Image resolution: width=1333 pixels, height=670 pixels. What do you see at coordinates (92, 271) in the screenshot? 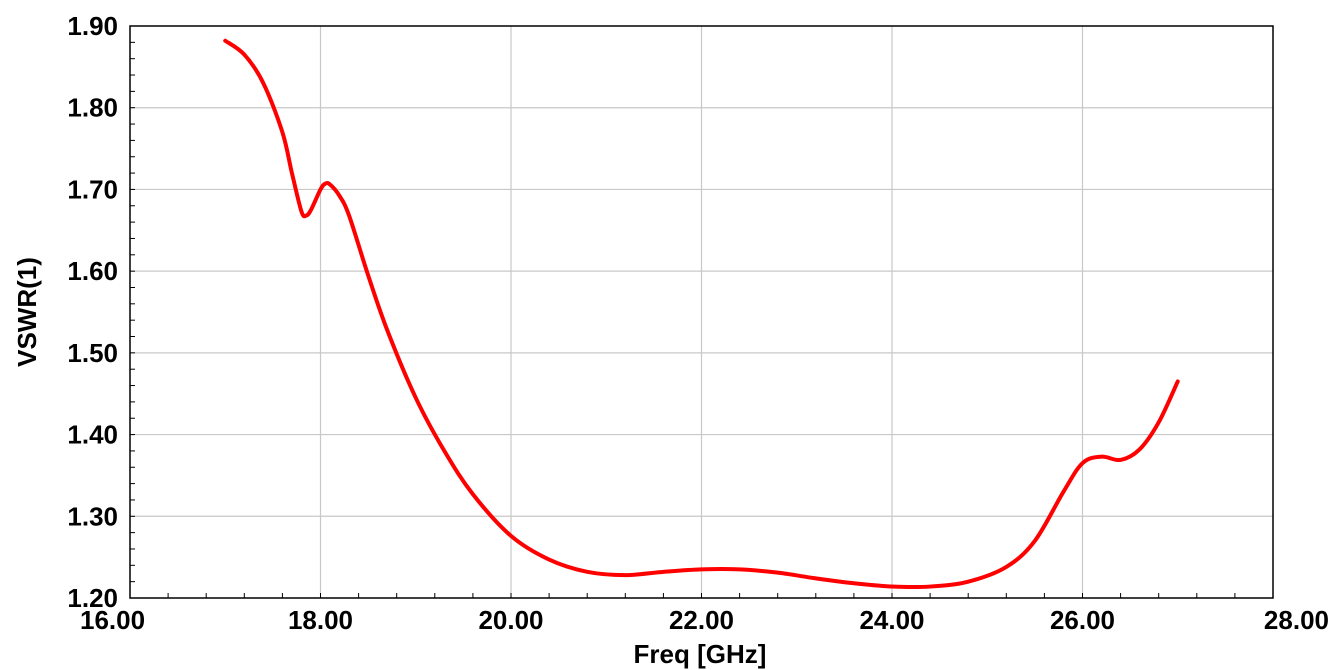
I see `y-tick-label: 1.60` at bounding box center [92, 271].